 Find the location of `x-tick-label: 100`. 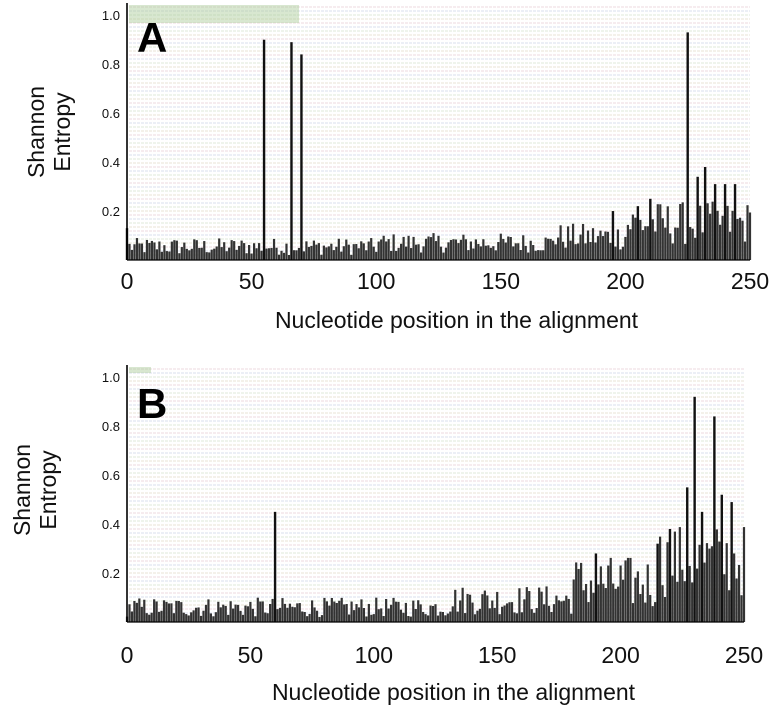

x-tick-label: 100 is located at coordinates (374, 655).